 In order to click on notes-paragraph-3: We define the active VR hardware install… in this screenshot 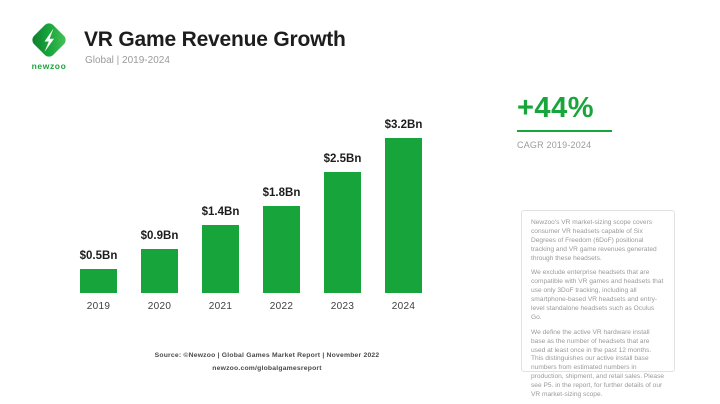, I will do `click(598, 363)`.